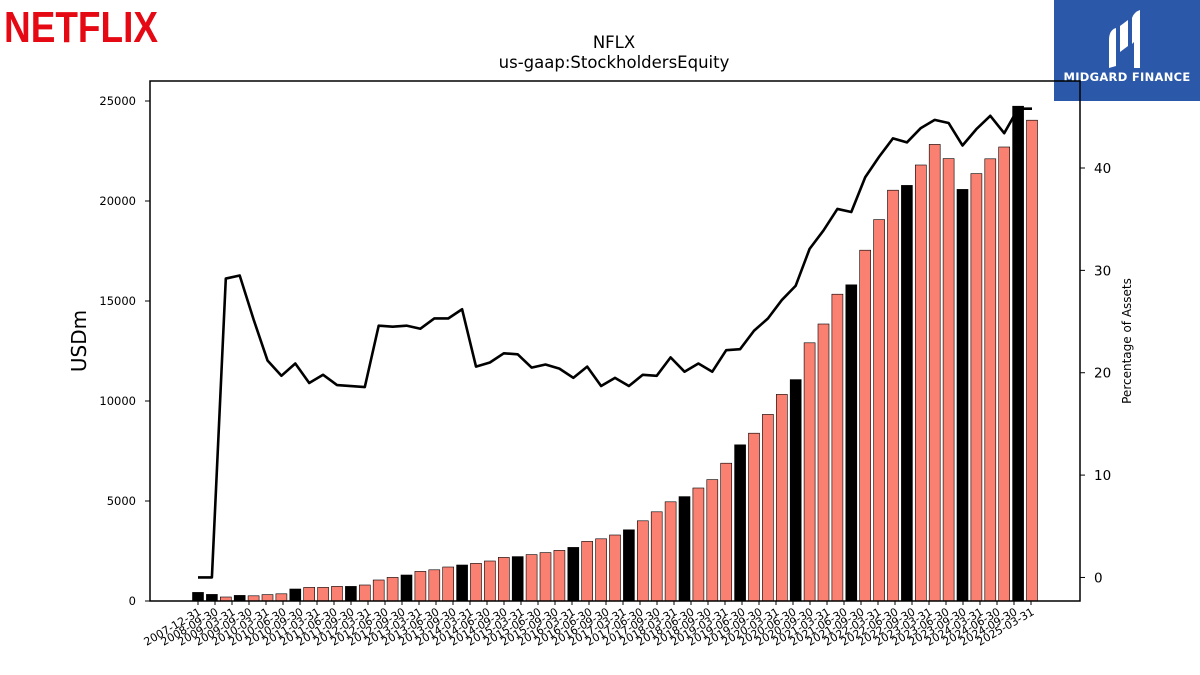  What do you see at coordinates (1127, 77) in the screenshot?
I see `publisher-name: MIDGARD FINANCE` at bounding box center [1127, 77].